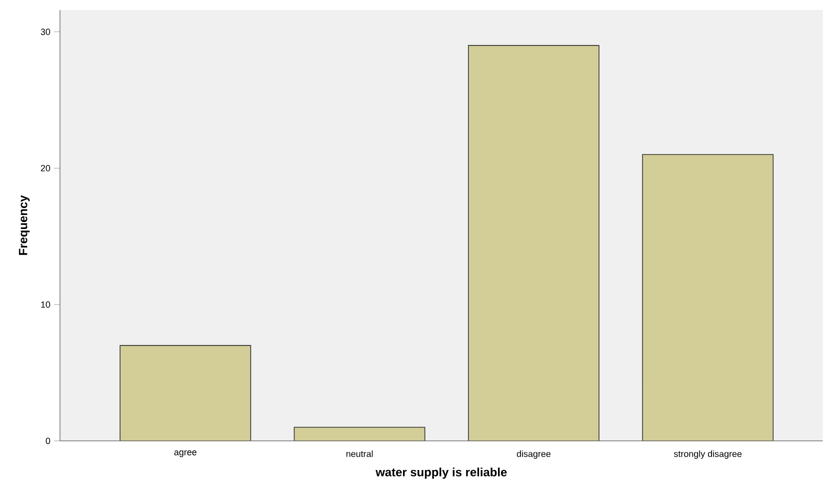 This screenshot has width=823, height=501. Describe the element at coordinates (48, 441) in the screenshot. I see `y-tick-label: 0` at that location.